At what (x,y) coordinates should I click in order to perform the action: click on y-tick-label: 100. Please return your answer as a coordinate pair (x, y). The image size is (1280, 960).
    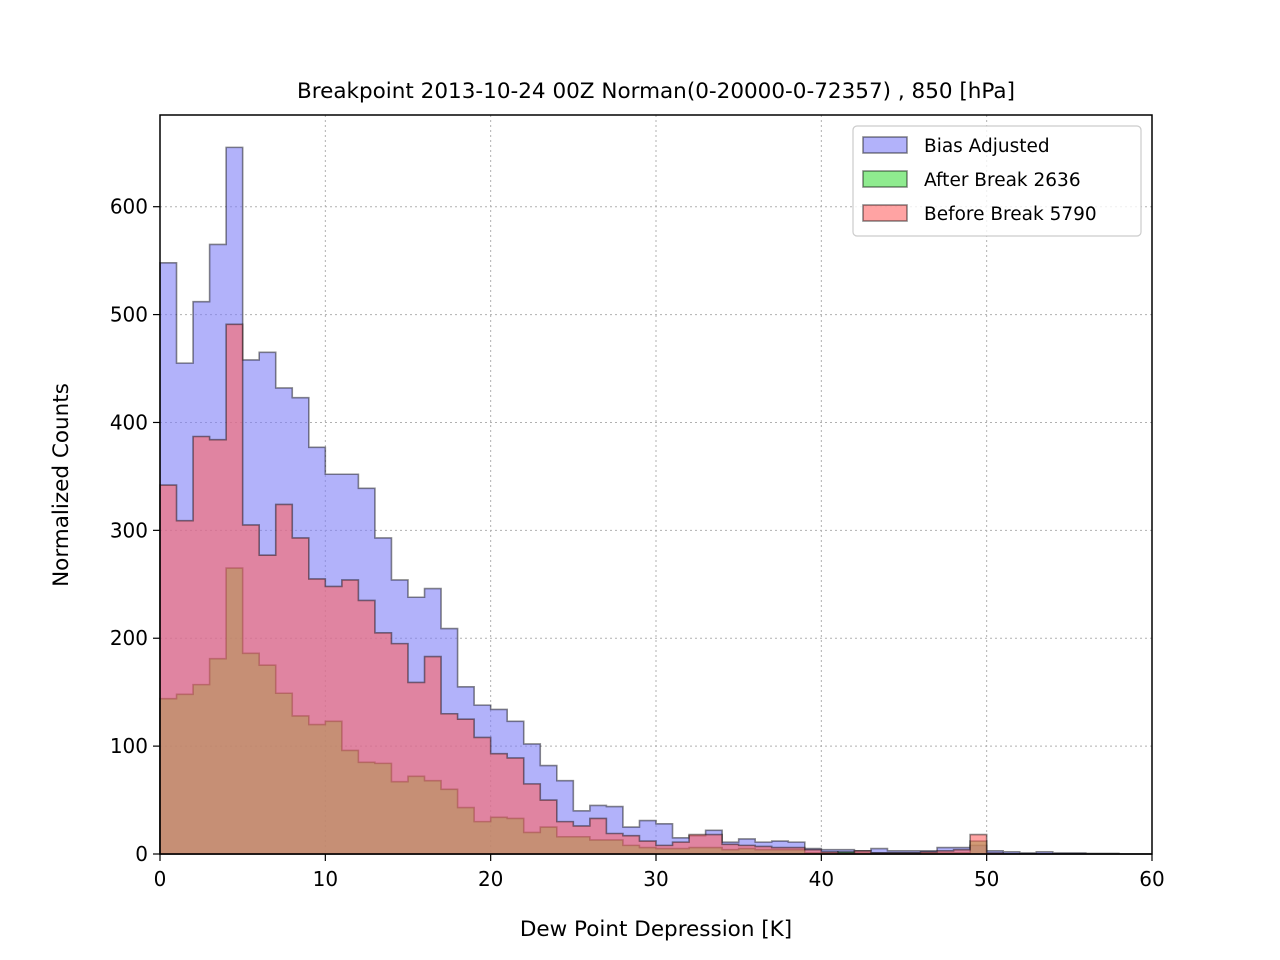
    Looking at the image, I should click on (129, 746).